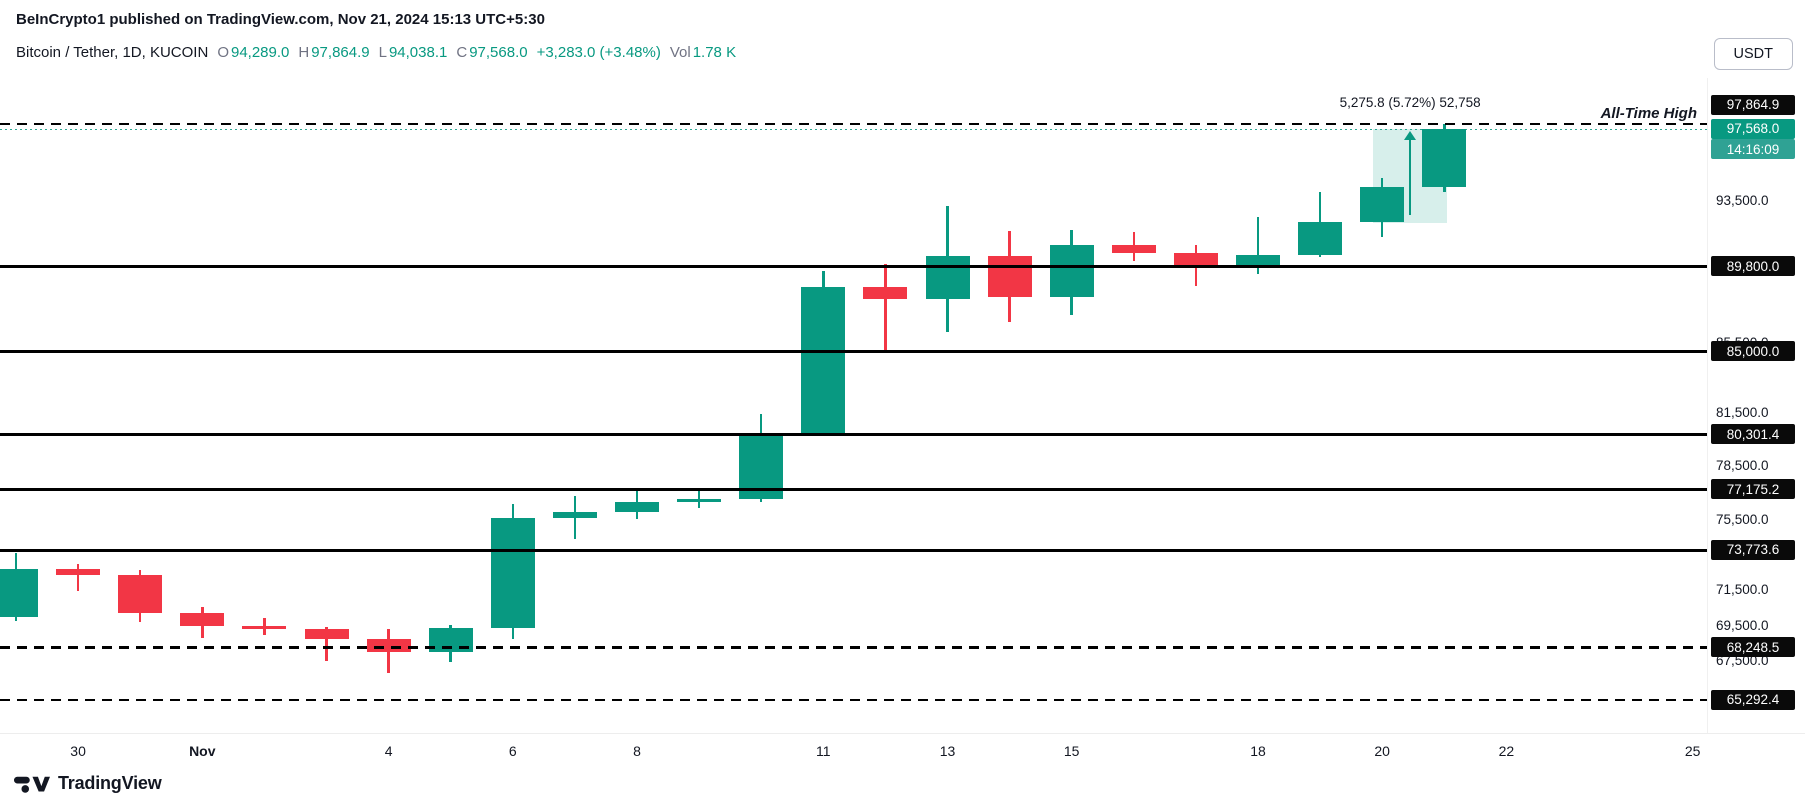 This screenshot has height=803, width=1805. I want to click on price-tick-label: 71,500.0, so click(1742, 590).